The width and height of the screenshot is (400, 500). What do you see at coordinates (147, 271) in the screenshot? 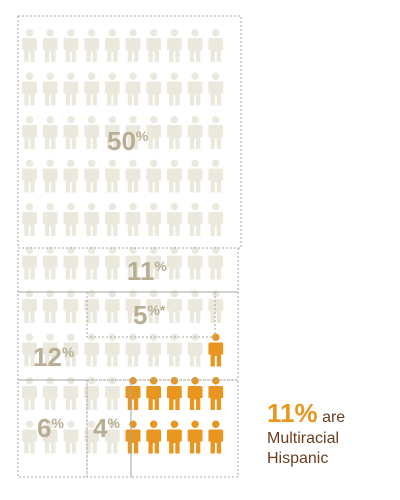
I see `group-label-11: 11%` at bounding box center [147, 271].